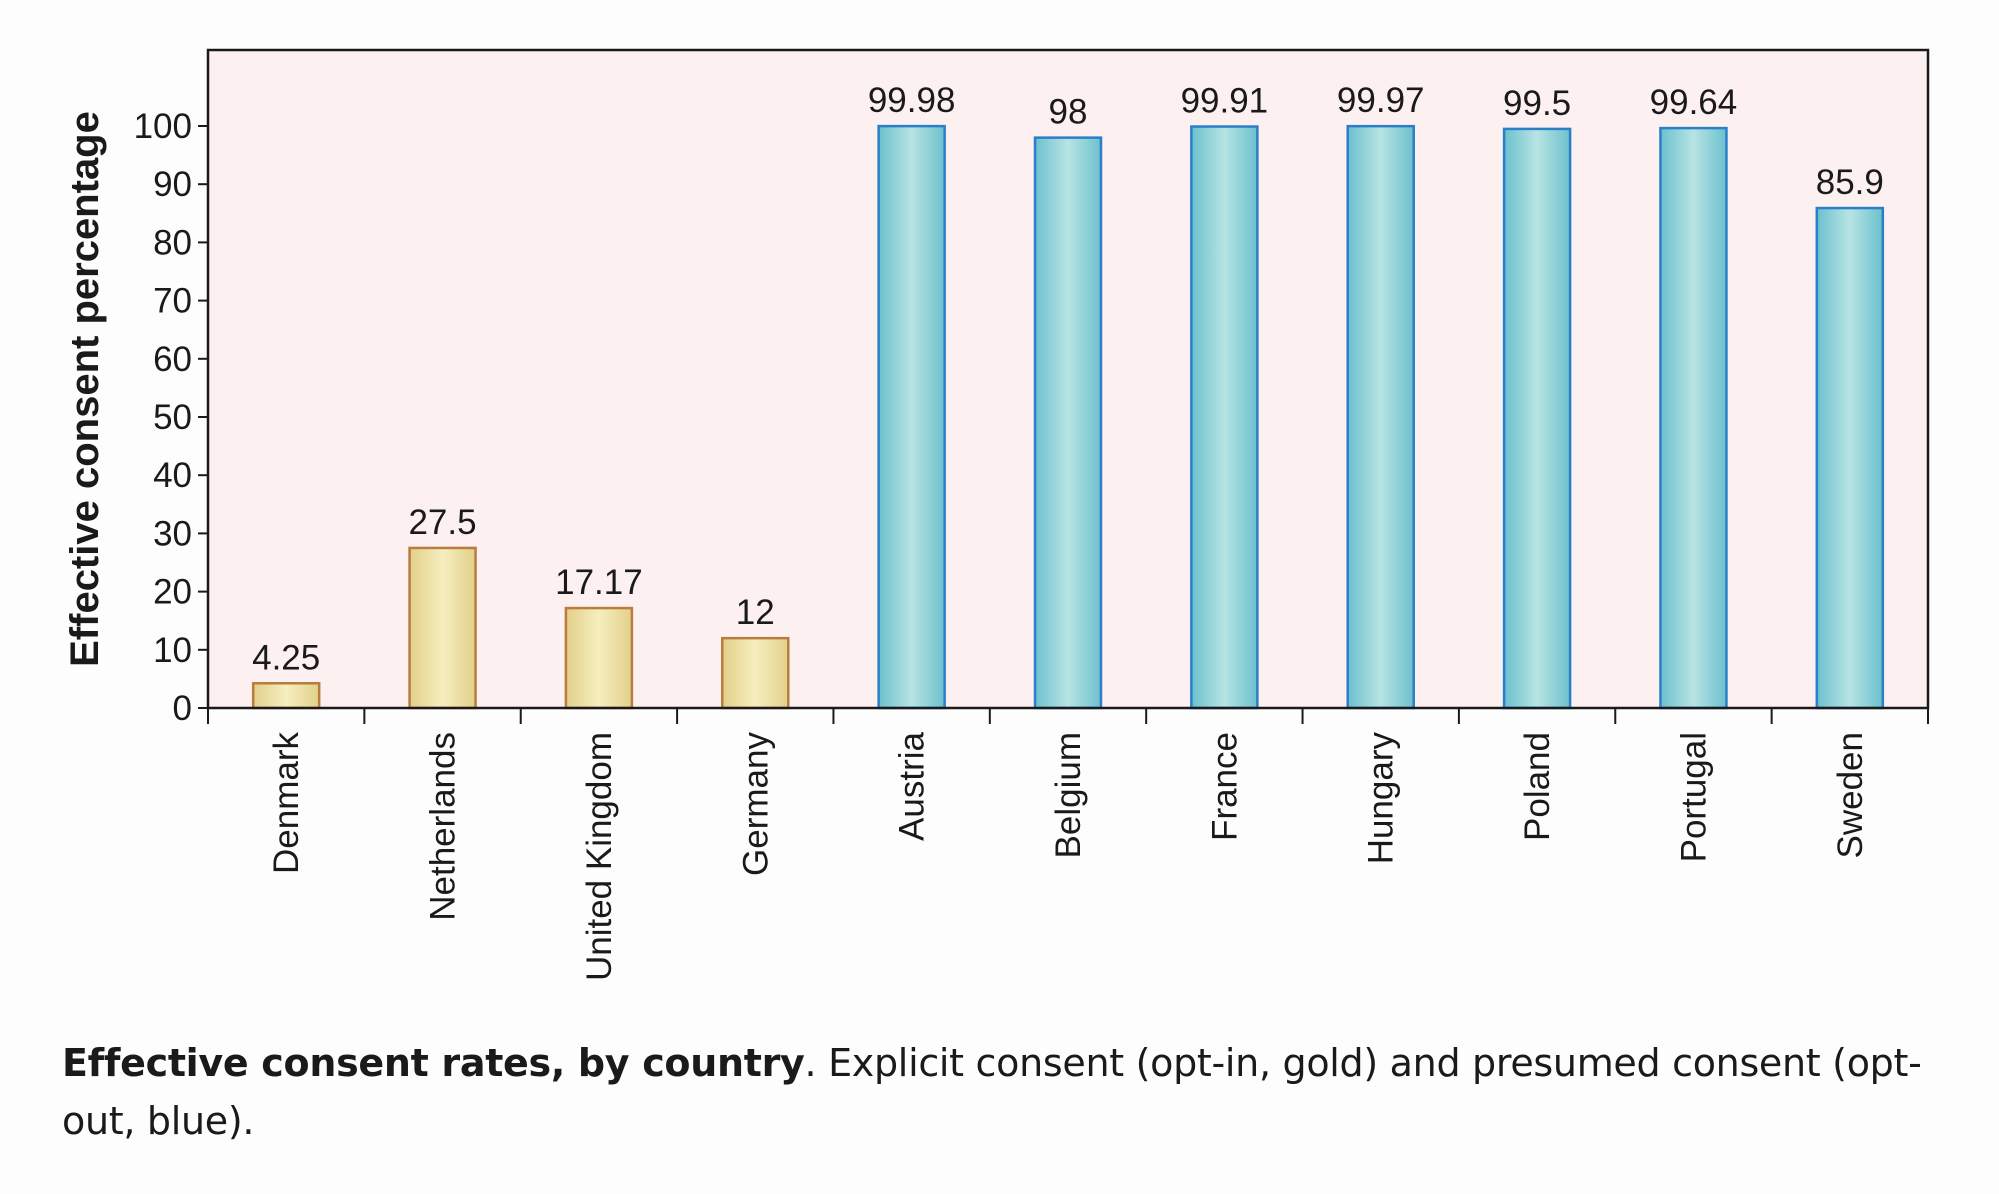 The image size is (1999, 1194). Describe the element at coordinates (442, 522) in the screenshot. I see `data-label: 27.5` at that location.